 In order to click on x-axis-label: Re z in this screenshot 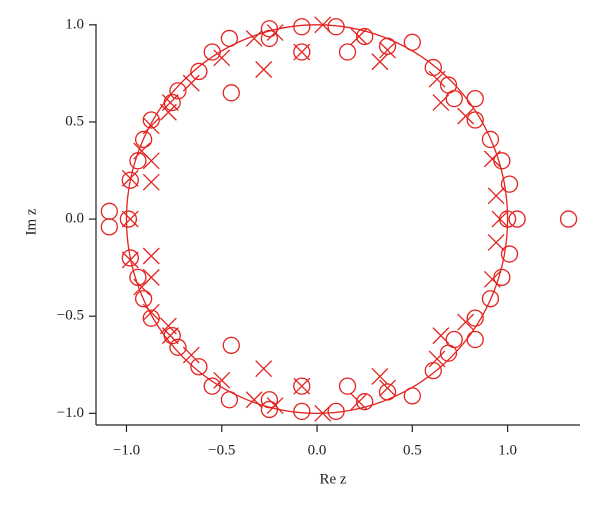, I will do `click(332, 479)`.